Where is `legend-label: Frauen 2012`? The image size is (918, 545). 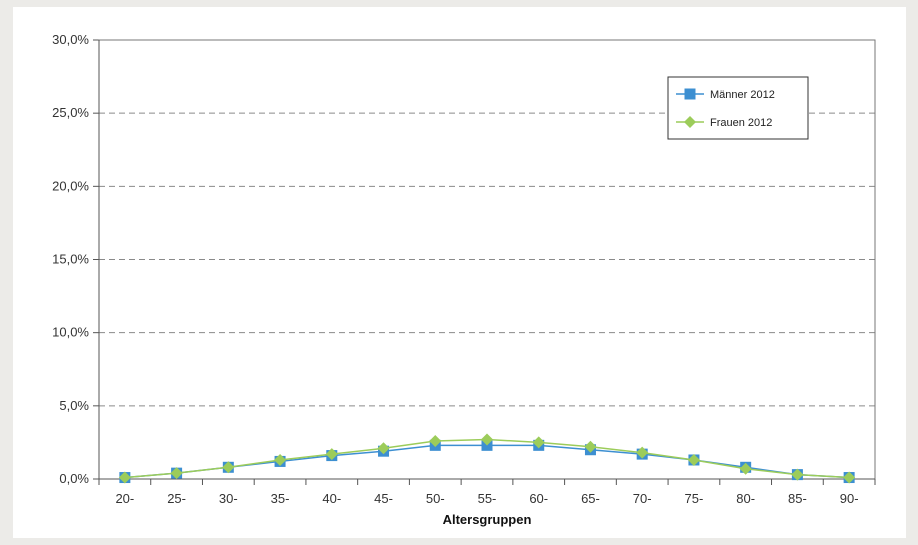 legend-label: Frauen 2012 is located at coordinates (741, 123).